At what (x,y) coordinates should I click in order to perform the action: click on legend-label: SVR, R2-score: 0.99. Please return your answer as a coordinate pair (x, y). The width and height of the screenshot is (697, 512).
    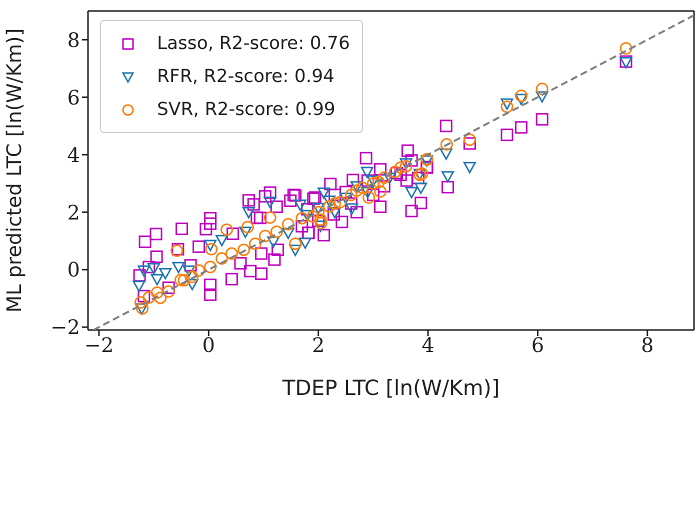
    Looking at the image, I should click on (246, 109).